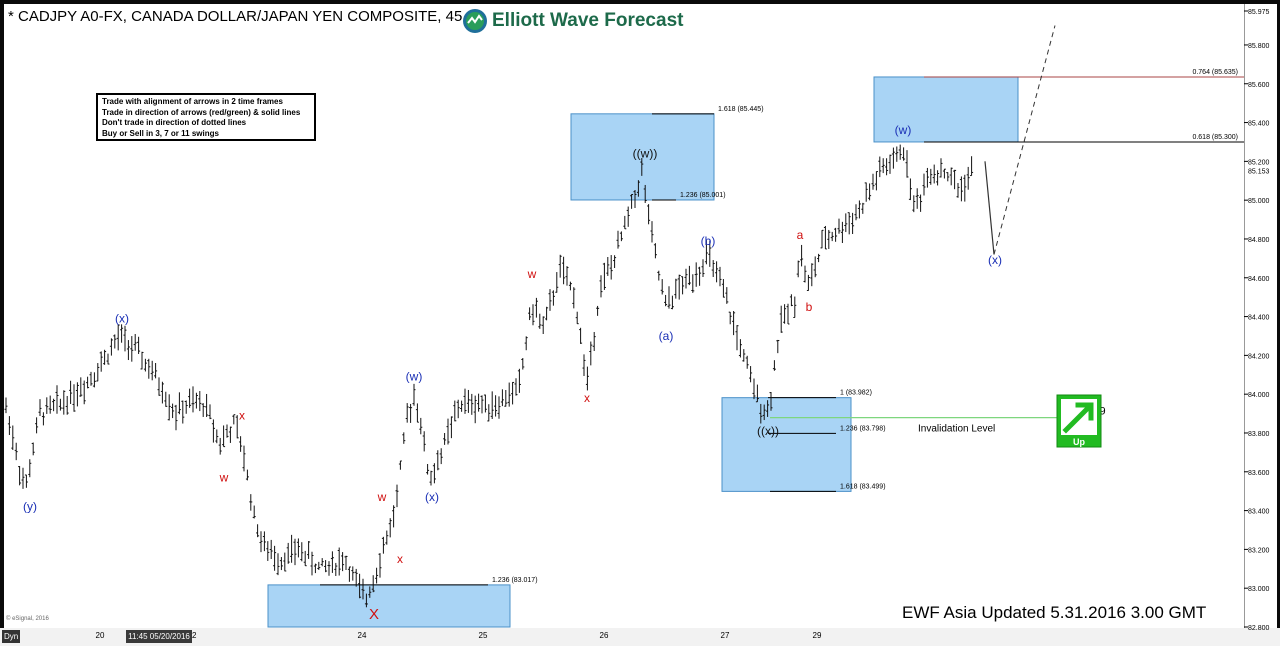 Image resolution: width=1280 pixels, height=646 pixels. Describe the element at coordinates (11, 636) in the screenshot. I see `dyn-button: Dyn` at that location.